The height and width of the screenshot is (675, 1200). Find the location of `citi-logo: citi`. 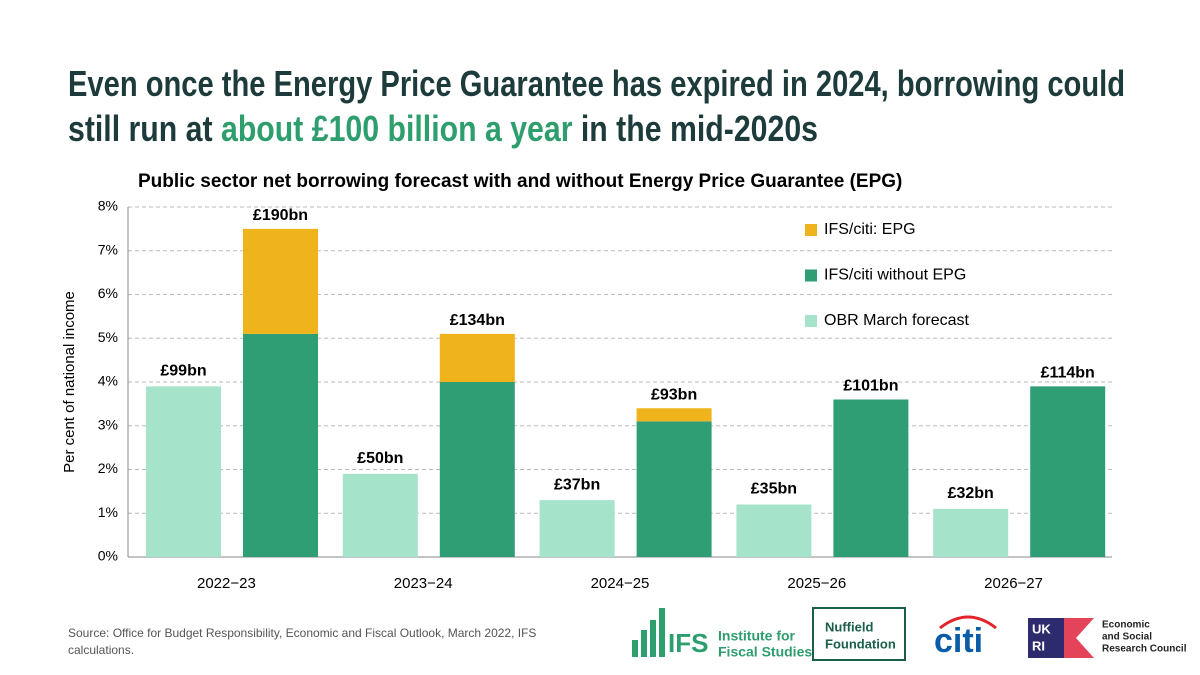

citi-logo: citi is located at coordinates (965, 637).